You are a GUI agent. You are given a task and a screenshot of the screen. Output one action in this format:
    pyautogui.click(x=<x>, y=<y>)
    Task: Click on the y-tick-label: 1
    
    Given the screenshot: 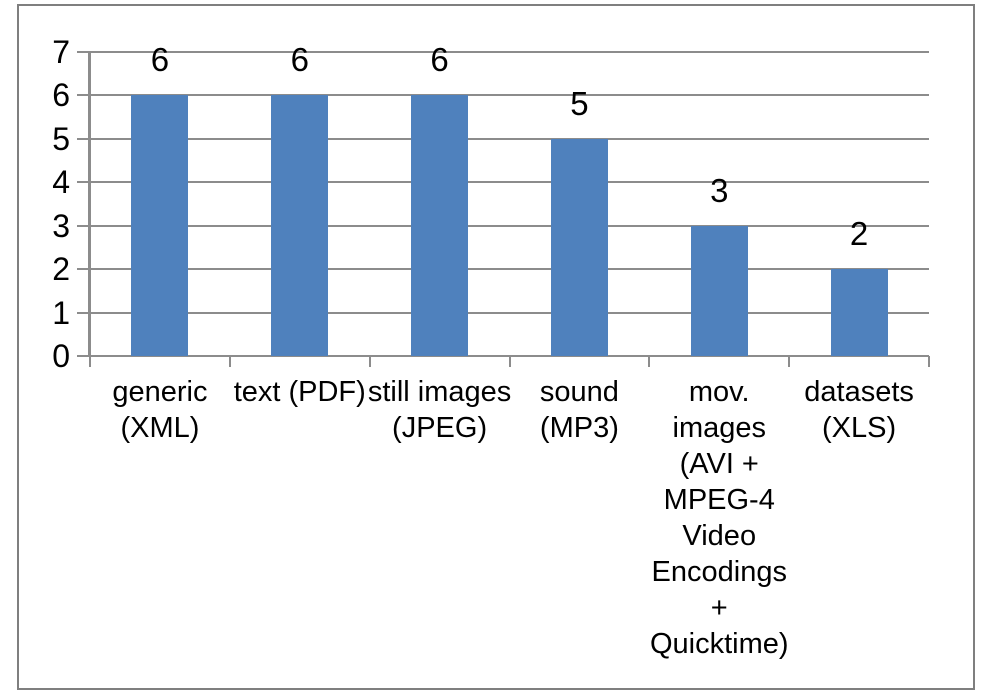 What is the action you would take?
    pyautogui.click(x=61, y=312)
    